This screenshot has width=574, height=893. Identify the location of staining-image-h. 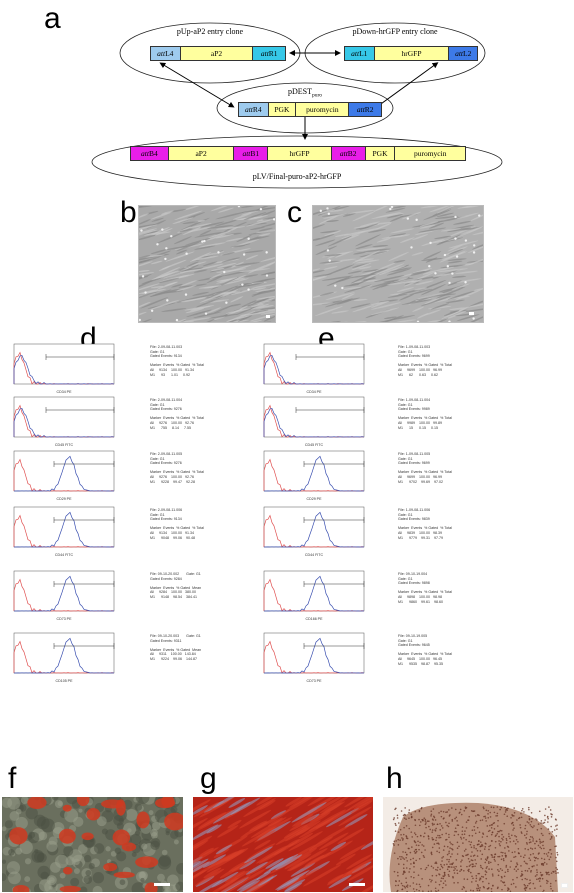
(478, 844).